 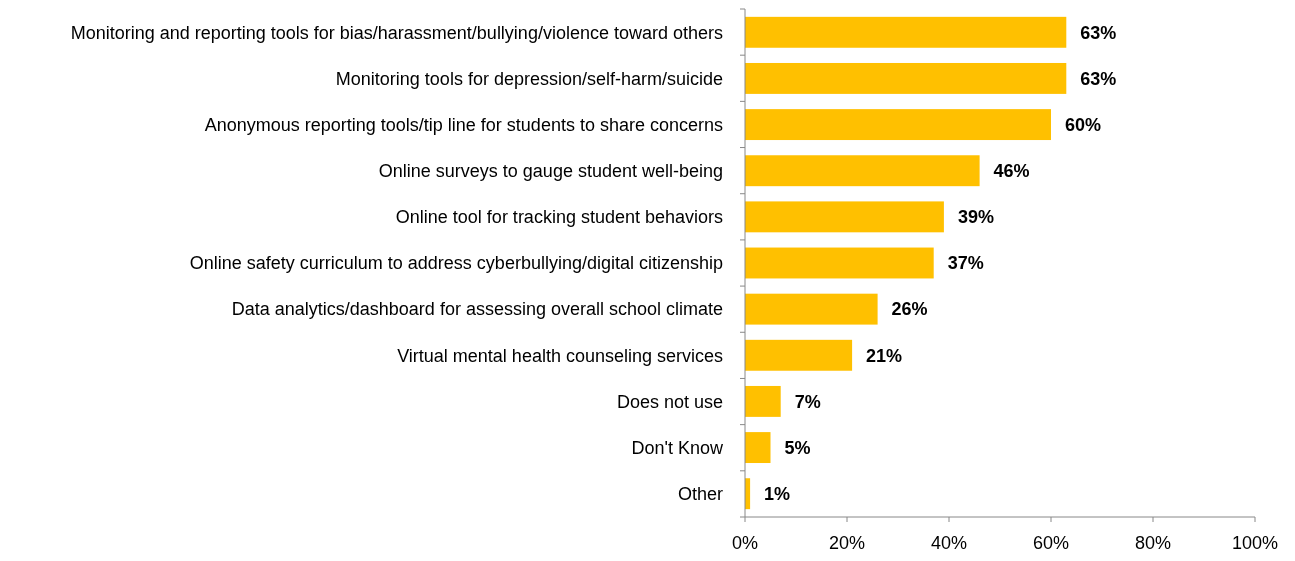 What do you see at coordinates (797, 447) in the screenshot?
I see `data-label: 5%` at bounding box center [797, 447].